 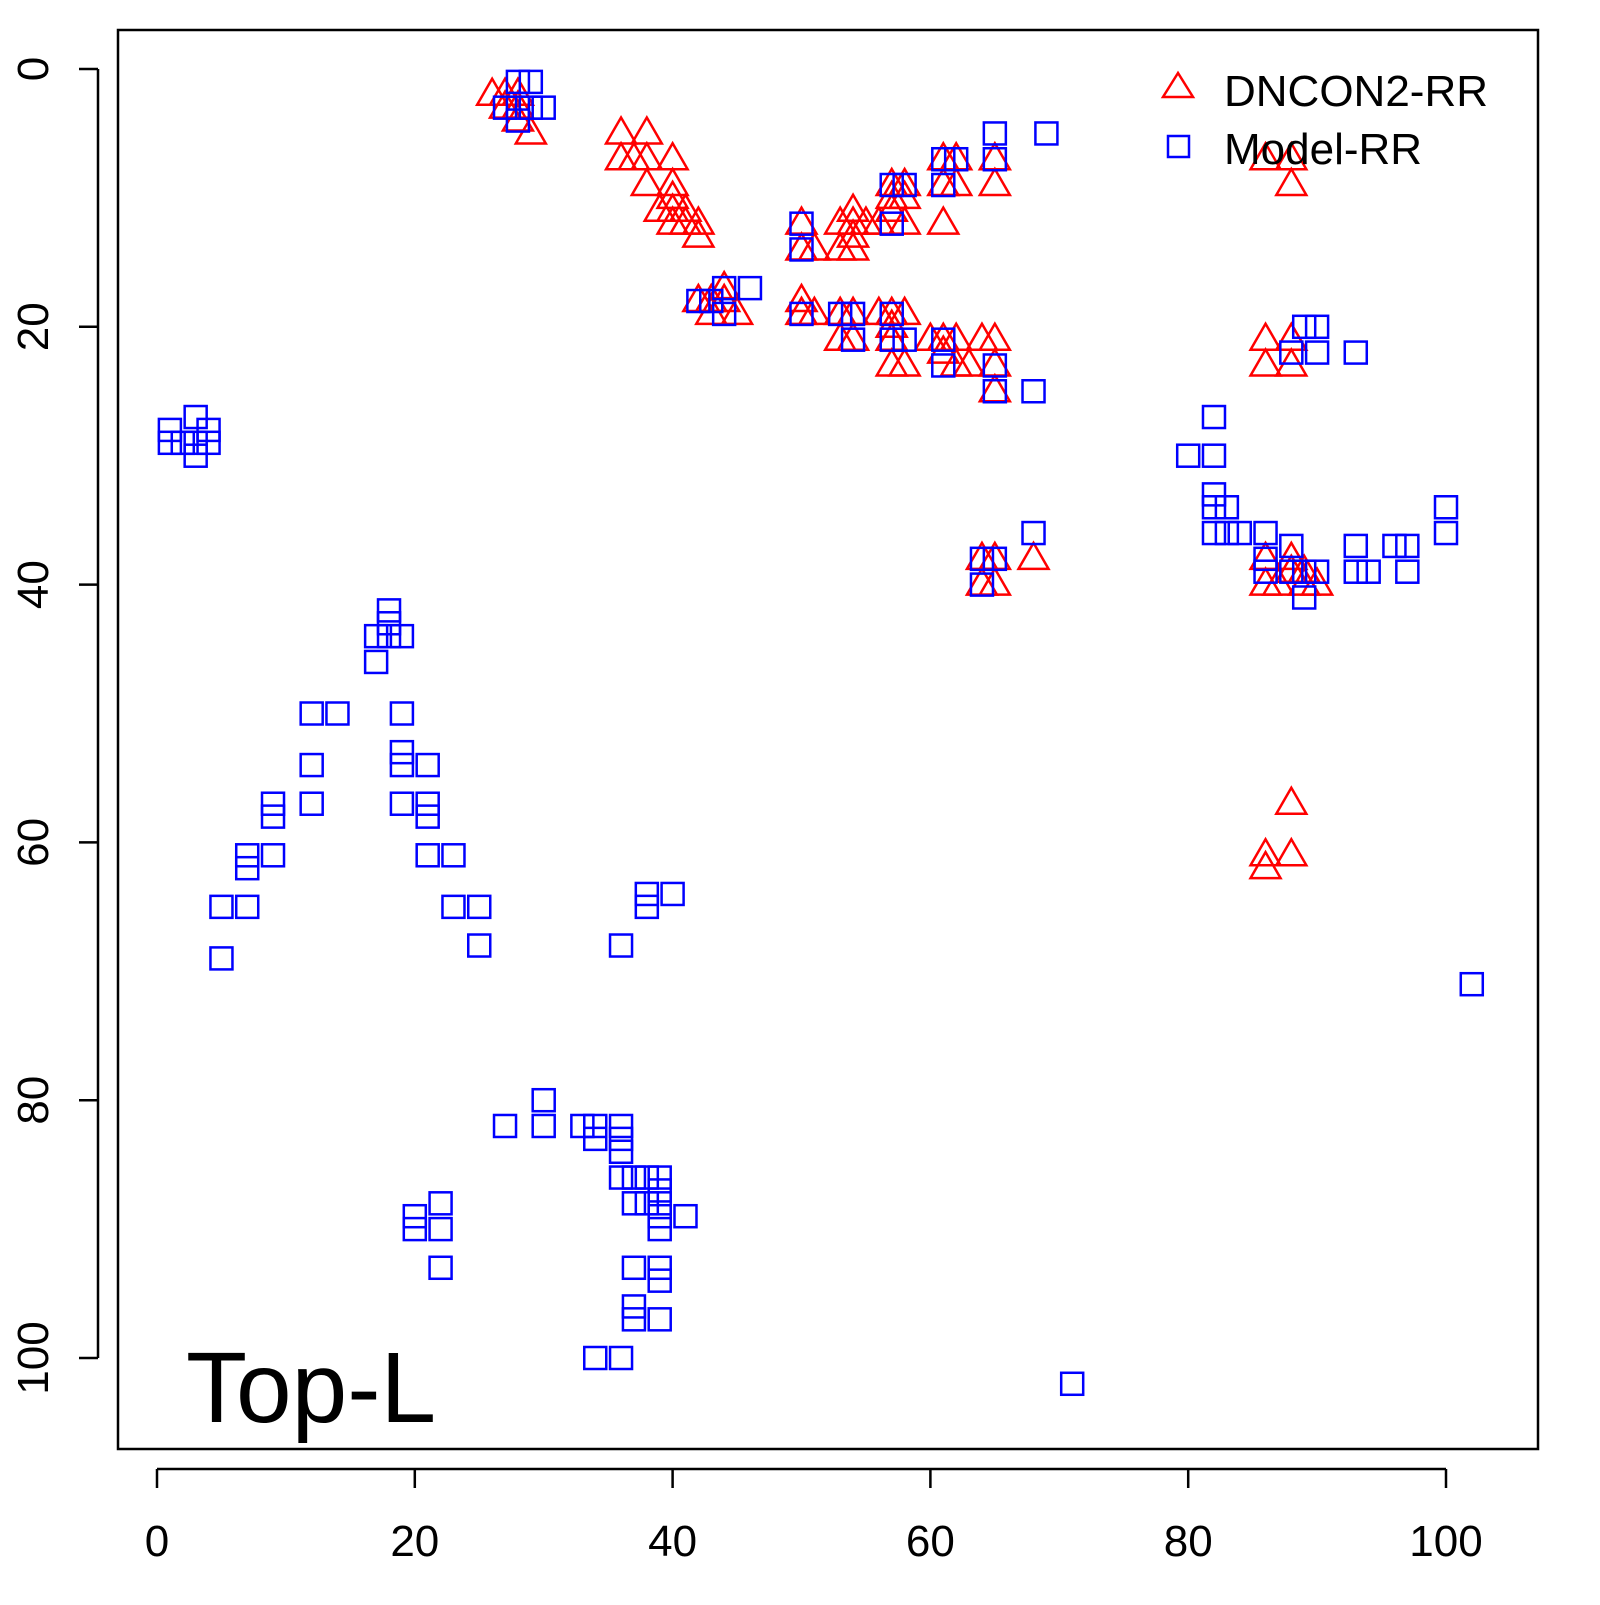 What do you see at coordinates (930, 1541) in the screenshot?
I see `x-tick-label: 60` at bounding box center [930, 1541].